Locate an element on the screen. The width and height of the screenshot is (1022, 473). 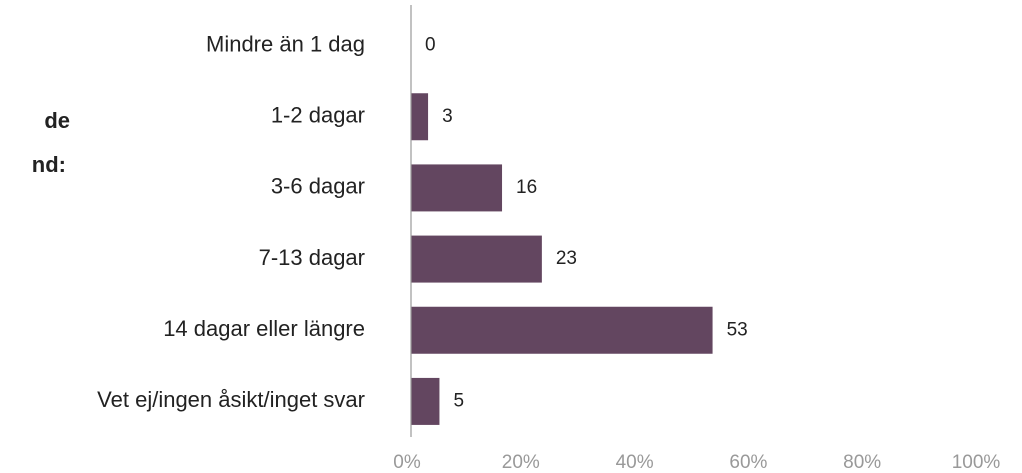
value-label: 53 is located at coordinates (737, 329).